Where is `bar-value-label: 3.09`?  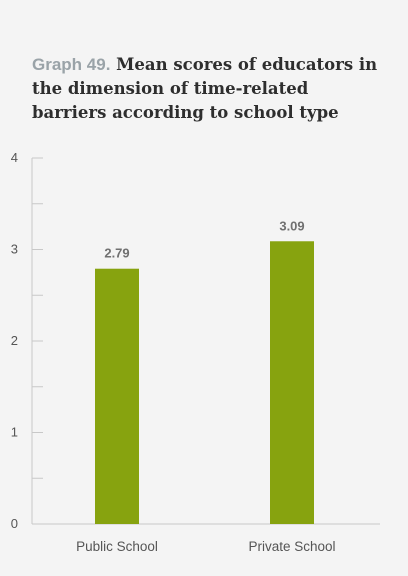
bar-value-label: 3.09 is located at coordinates (291, 225).